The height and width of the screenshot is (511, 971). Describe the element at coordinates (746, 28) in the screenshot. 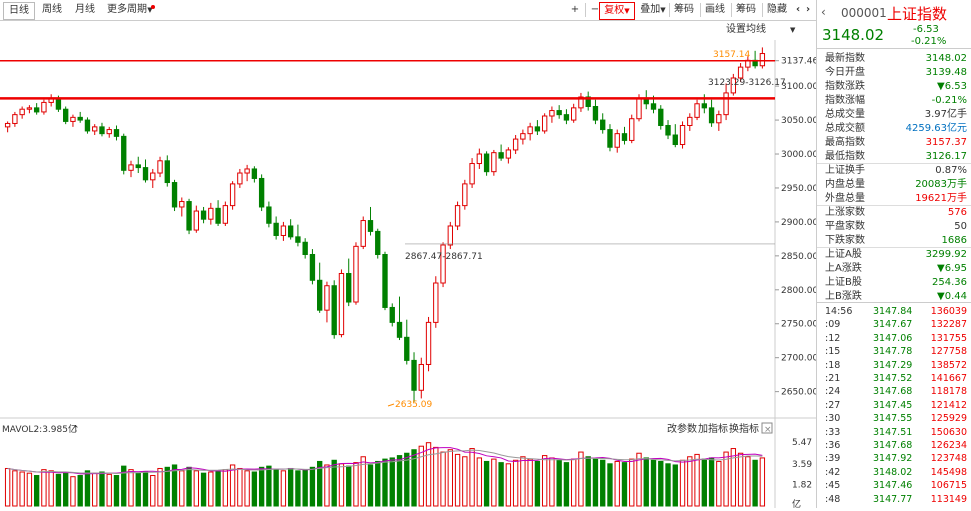

I see `settings-ma-label: 设置均线` at that location.